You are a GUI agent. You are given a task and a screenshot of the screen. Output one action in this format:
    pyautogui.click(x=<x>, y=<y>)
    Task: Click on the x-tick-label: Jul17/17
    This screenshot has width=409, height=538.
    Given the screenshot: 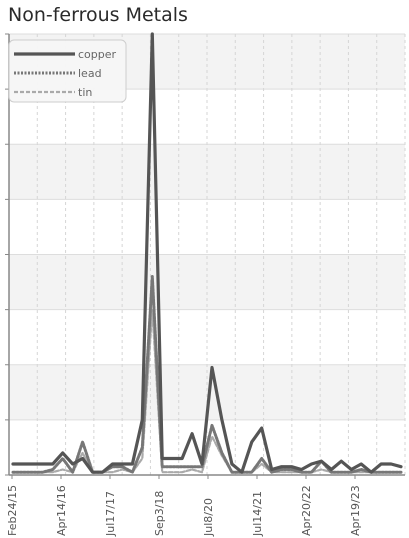 What is the action you would take?
    pyautogui.click(x=110, y=514)
    